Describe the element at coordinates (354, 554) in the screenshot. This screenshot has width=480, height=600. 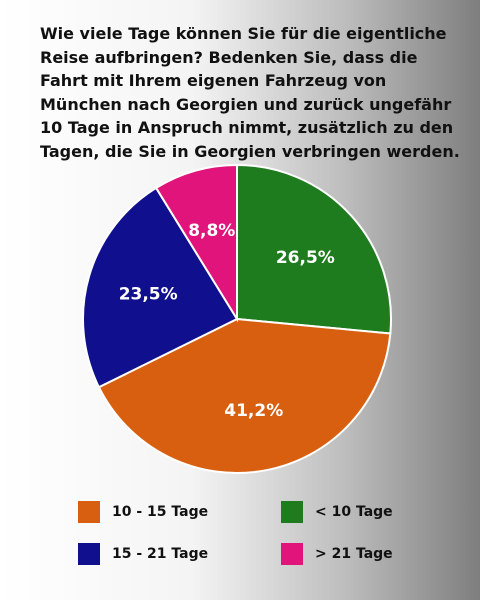
I see `legend-label: > 21 Tage` at that location.